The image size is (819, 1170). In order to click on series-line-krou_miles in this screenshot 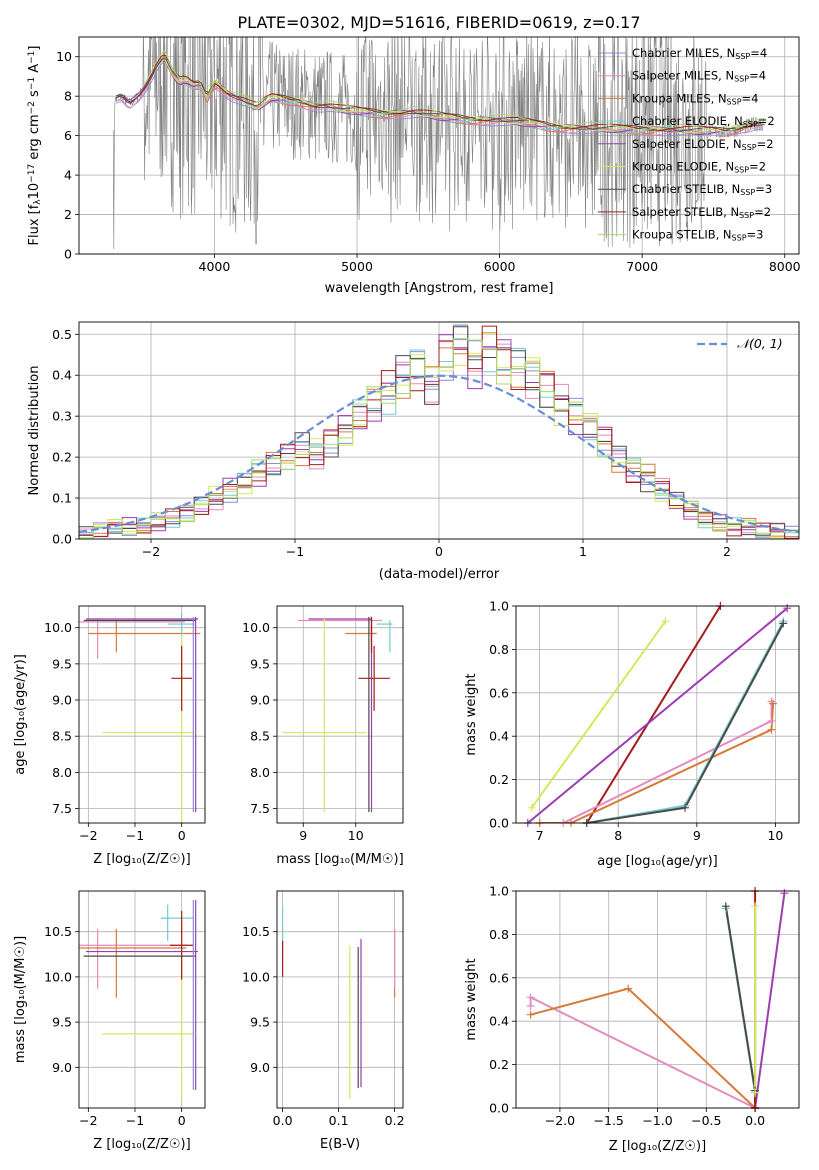, I will do `click(657, 763)`.